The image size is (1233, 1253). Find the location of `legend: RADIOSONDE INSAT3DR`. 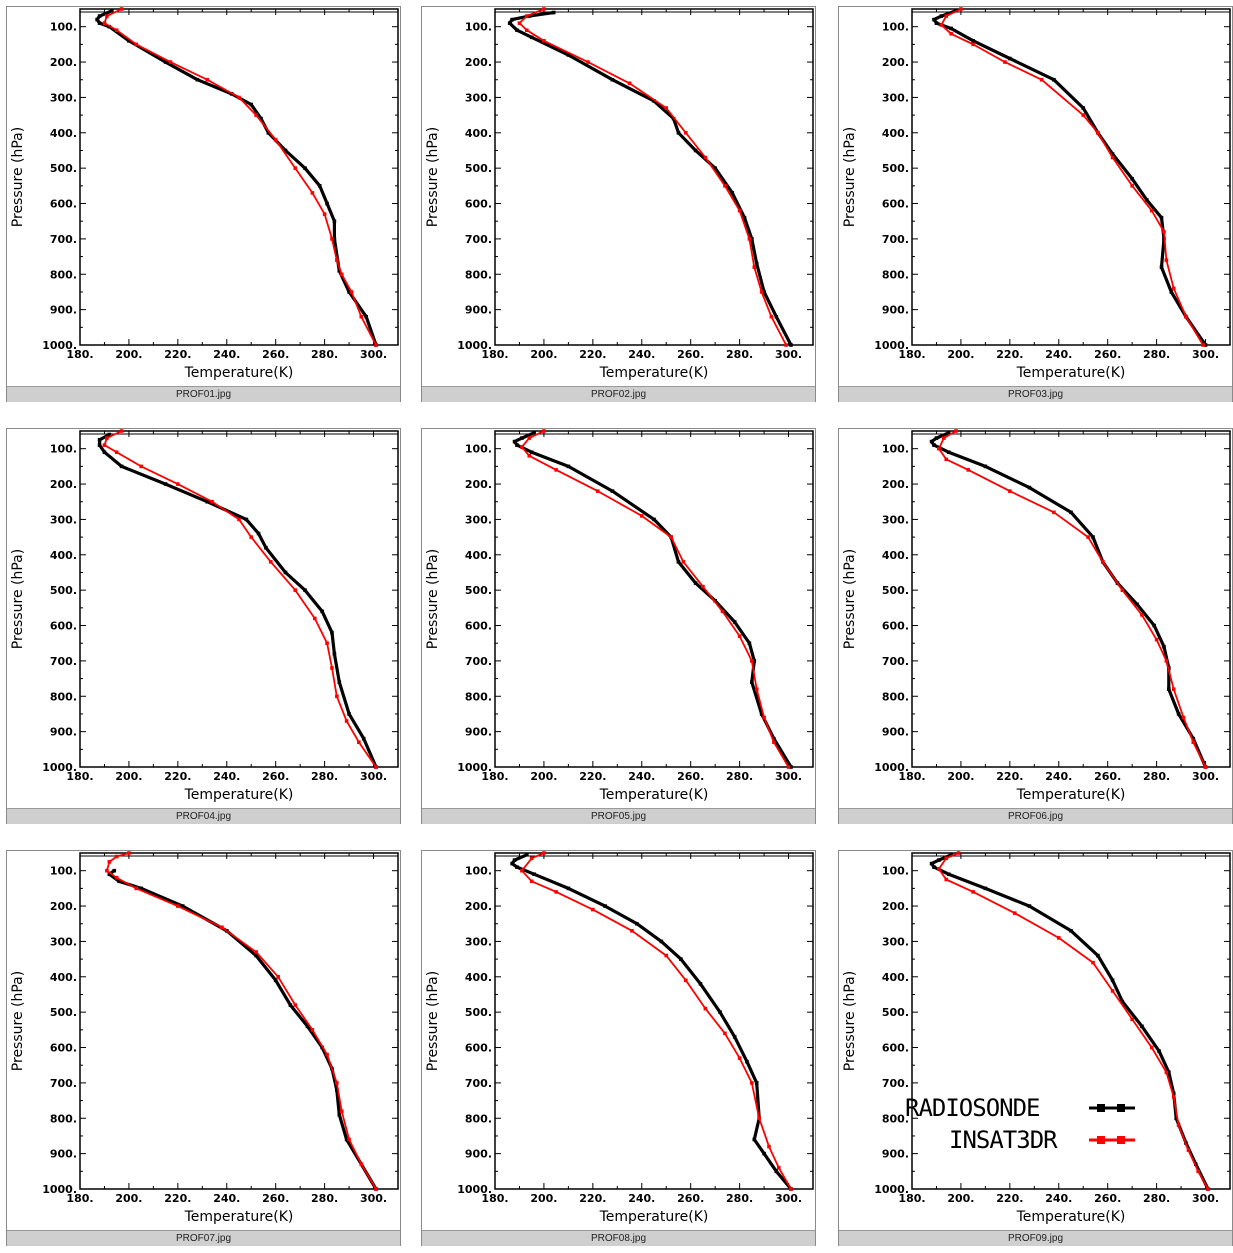

legend: RADIOSONDE INSAT3DR is located at coordinates (1025, 1125).